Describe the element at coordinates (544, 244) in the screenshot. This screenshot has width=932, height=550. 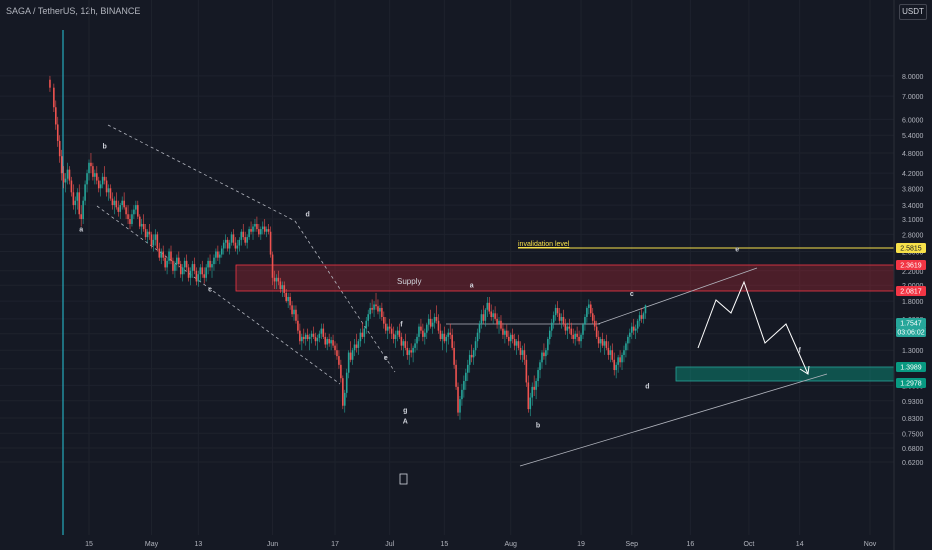
I see `invalidation-label: invalidation level` at that location.